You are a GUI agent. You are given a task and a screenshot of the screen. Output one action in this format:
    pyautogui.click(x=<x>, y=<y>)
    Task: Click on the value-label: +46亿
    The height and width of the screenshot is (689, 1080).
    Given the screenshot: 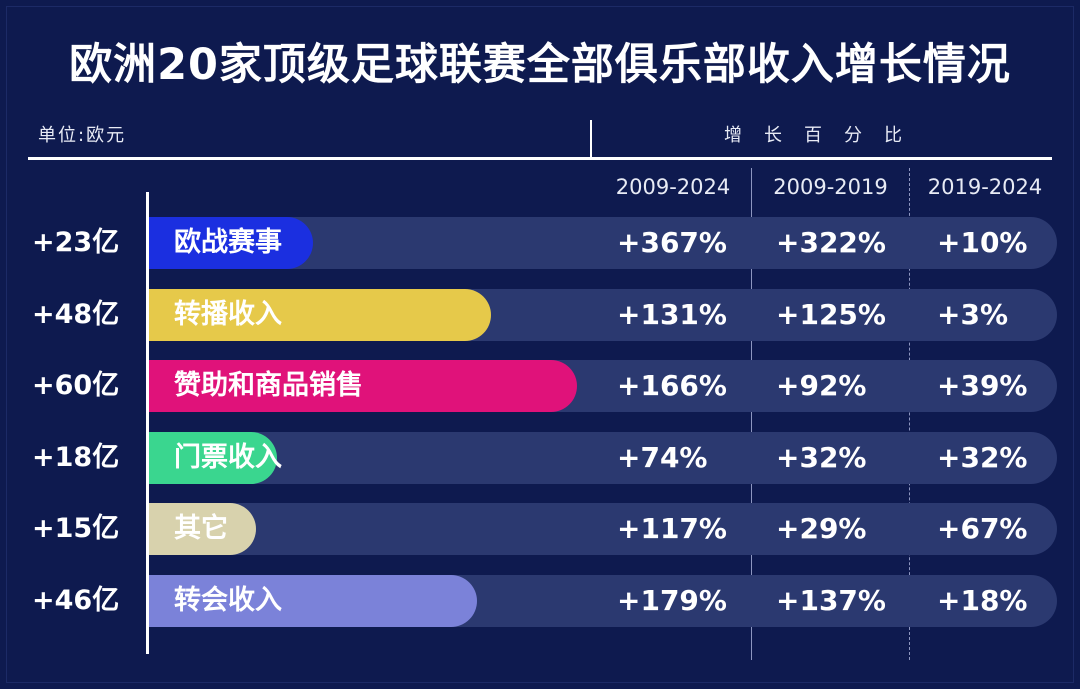 What is the action you would take?
    pyautogui.click(x=76, y=600)
    